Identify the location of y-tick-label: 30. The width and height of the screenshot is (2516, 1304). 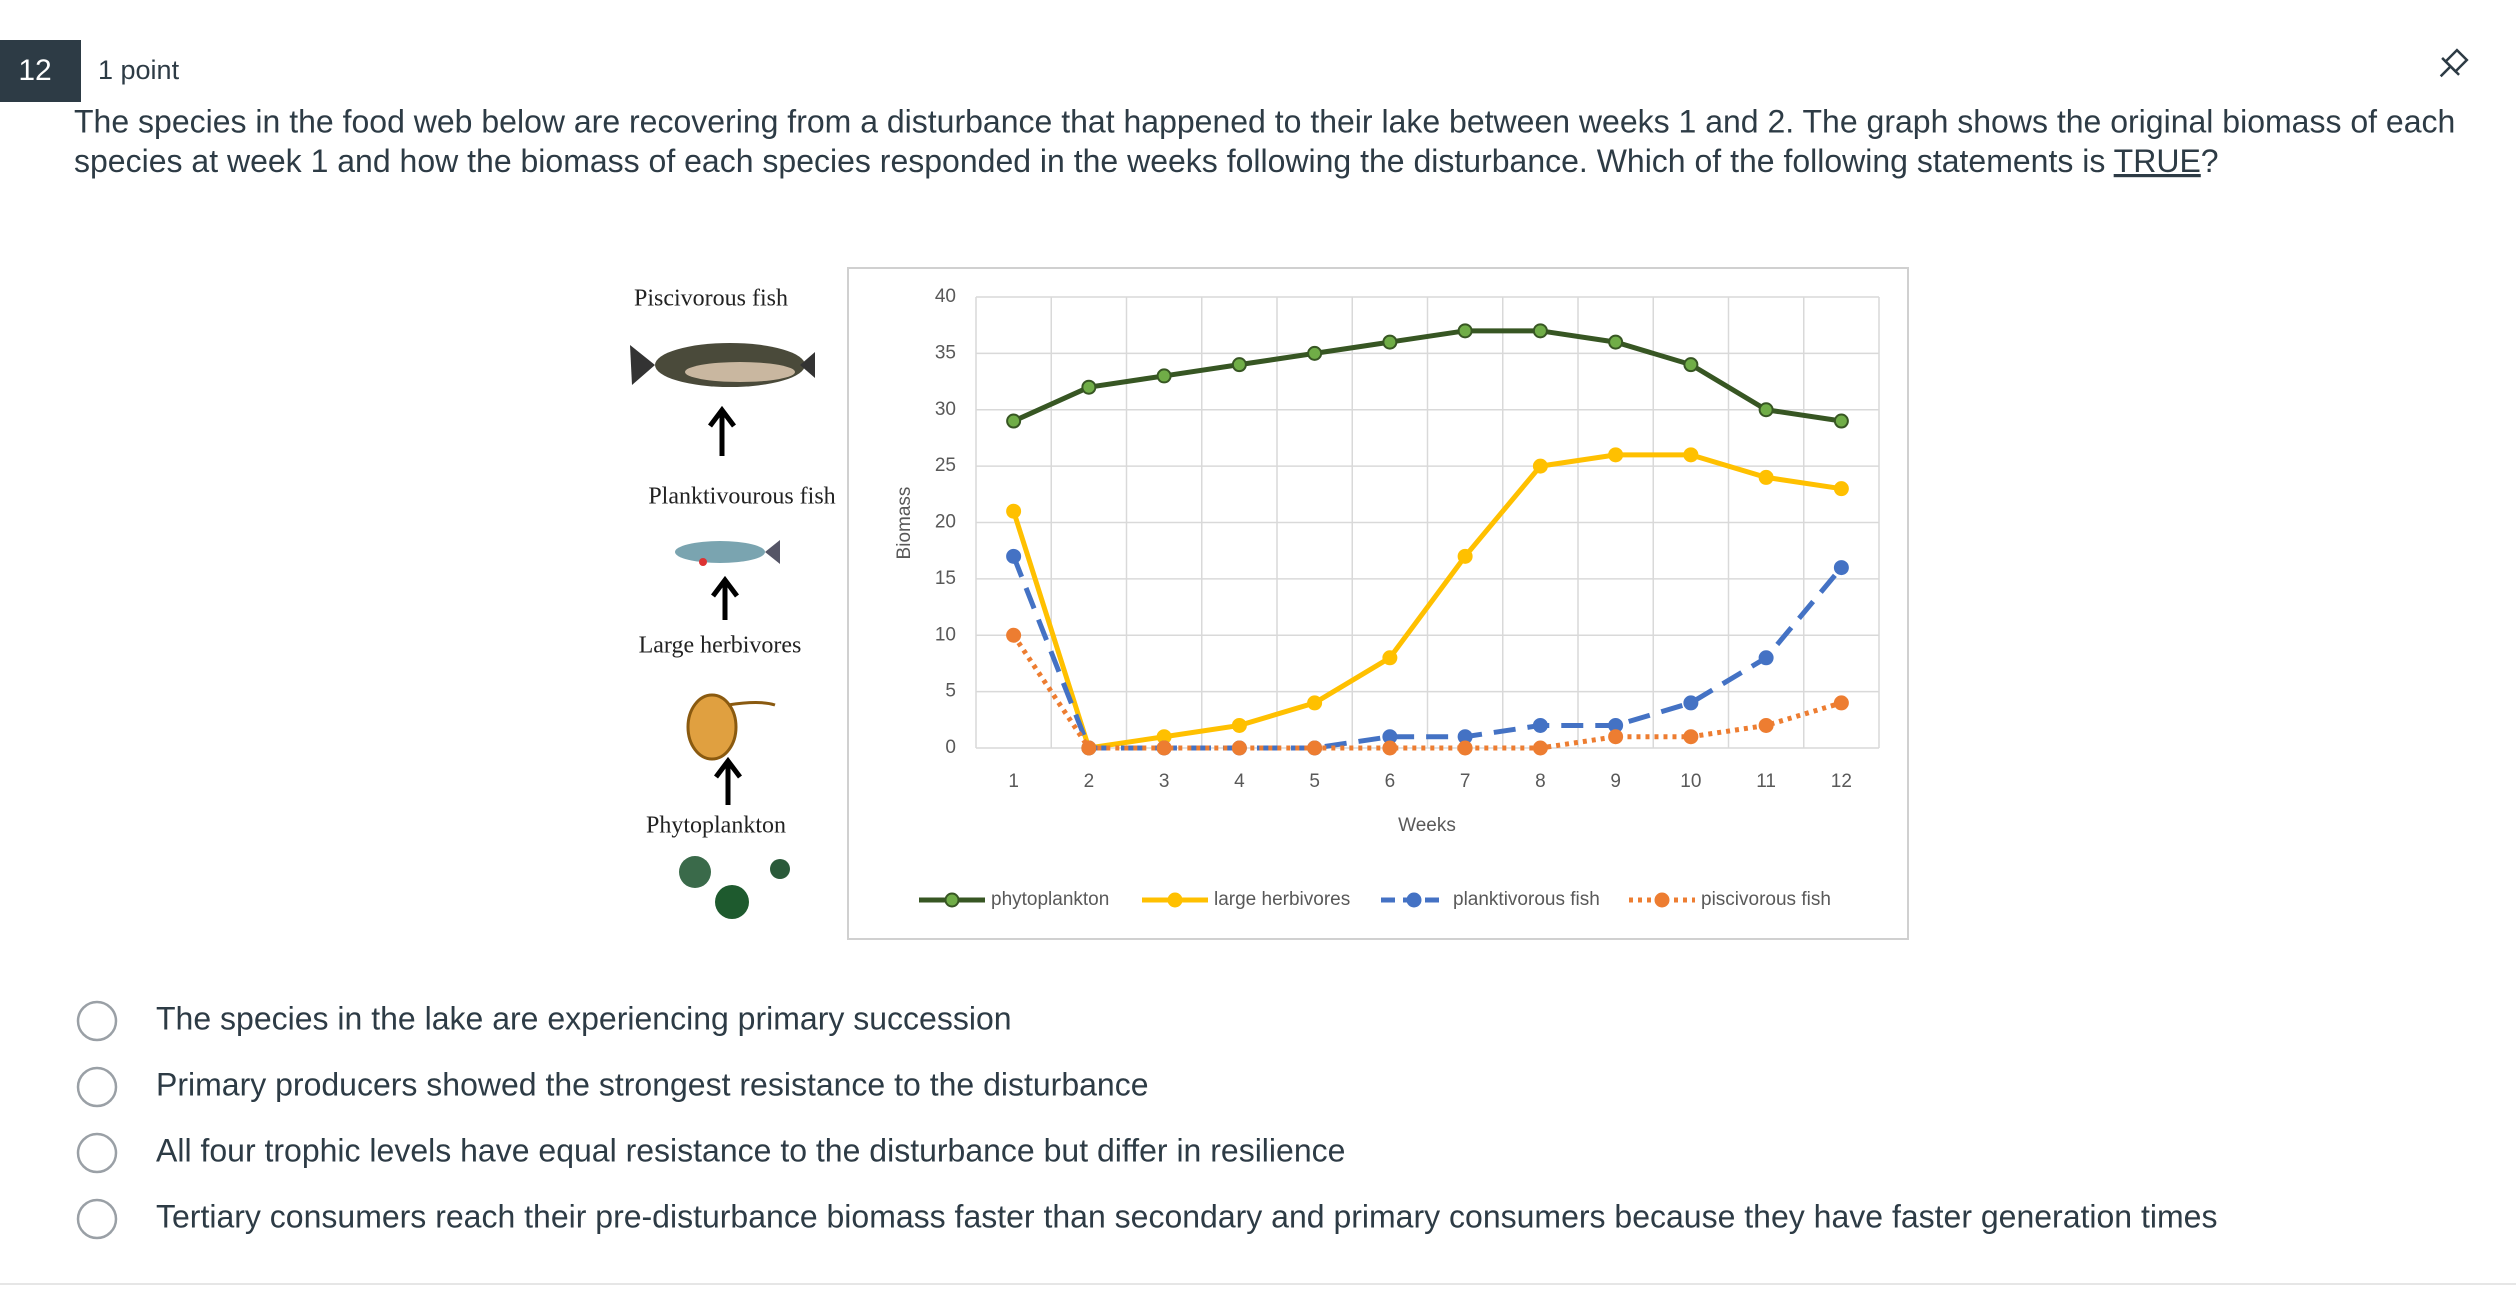
(945, 409).